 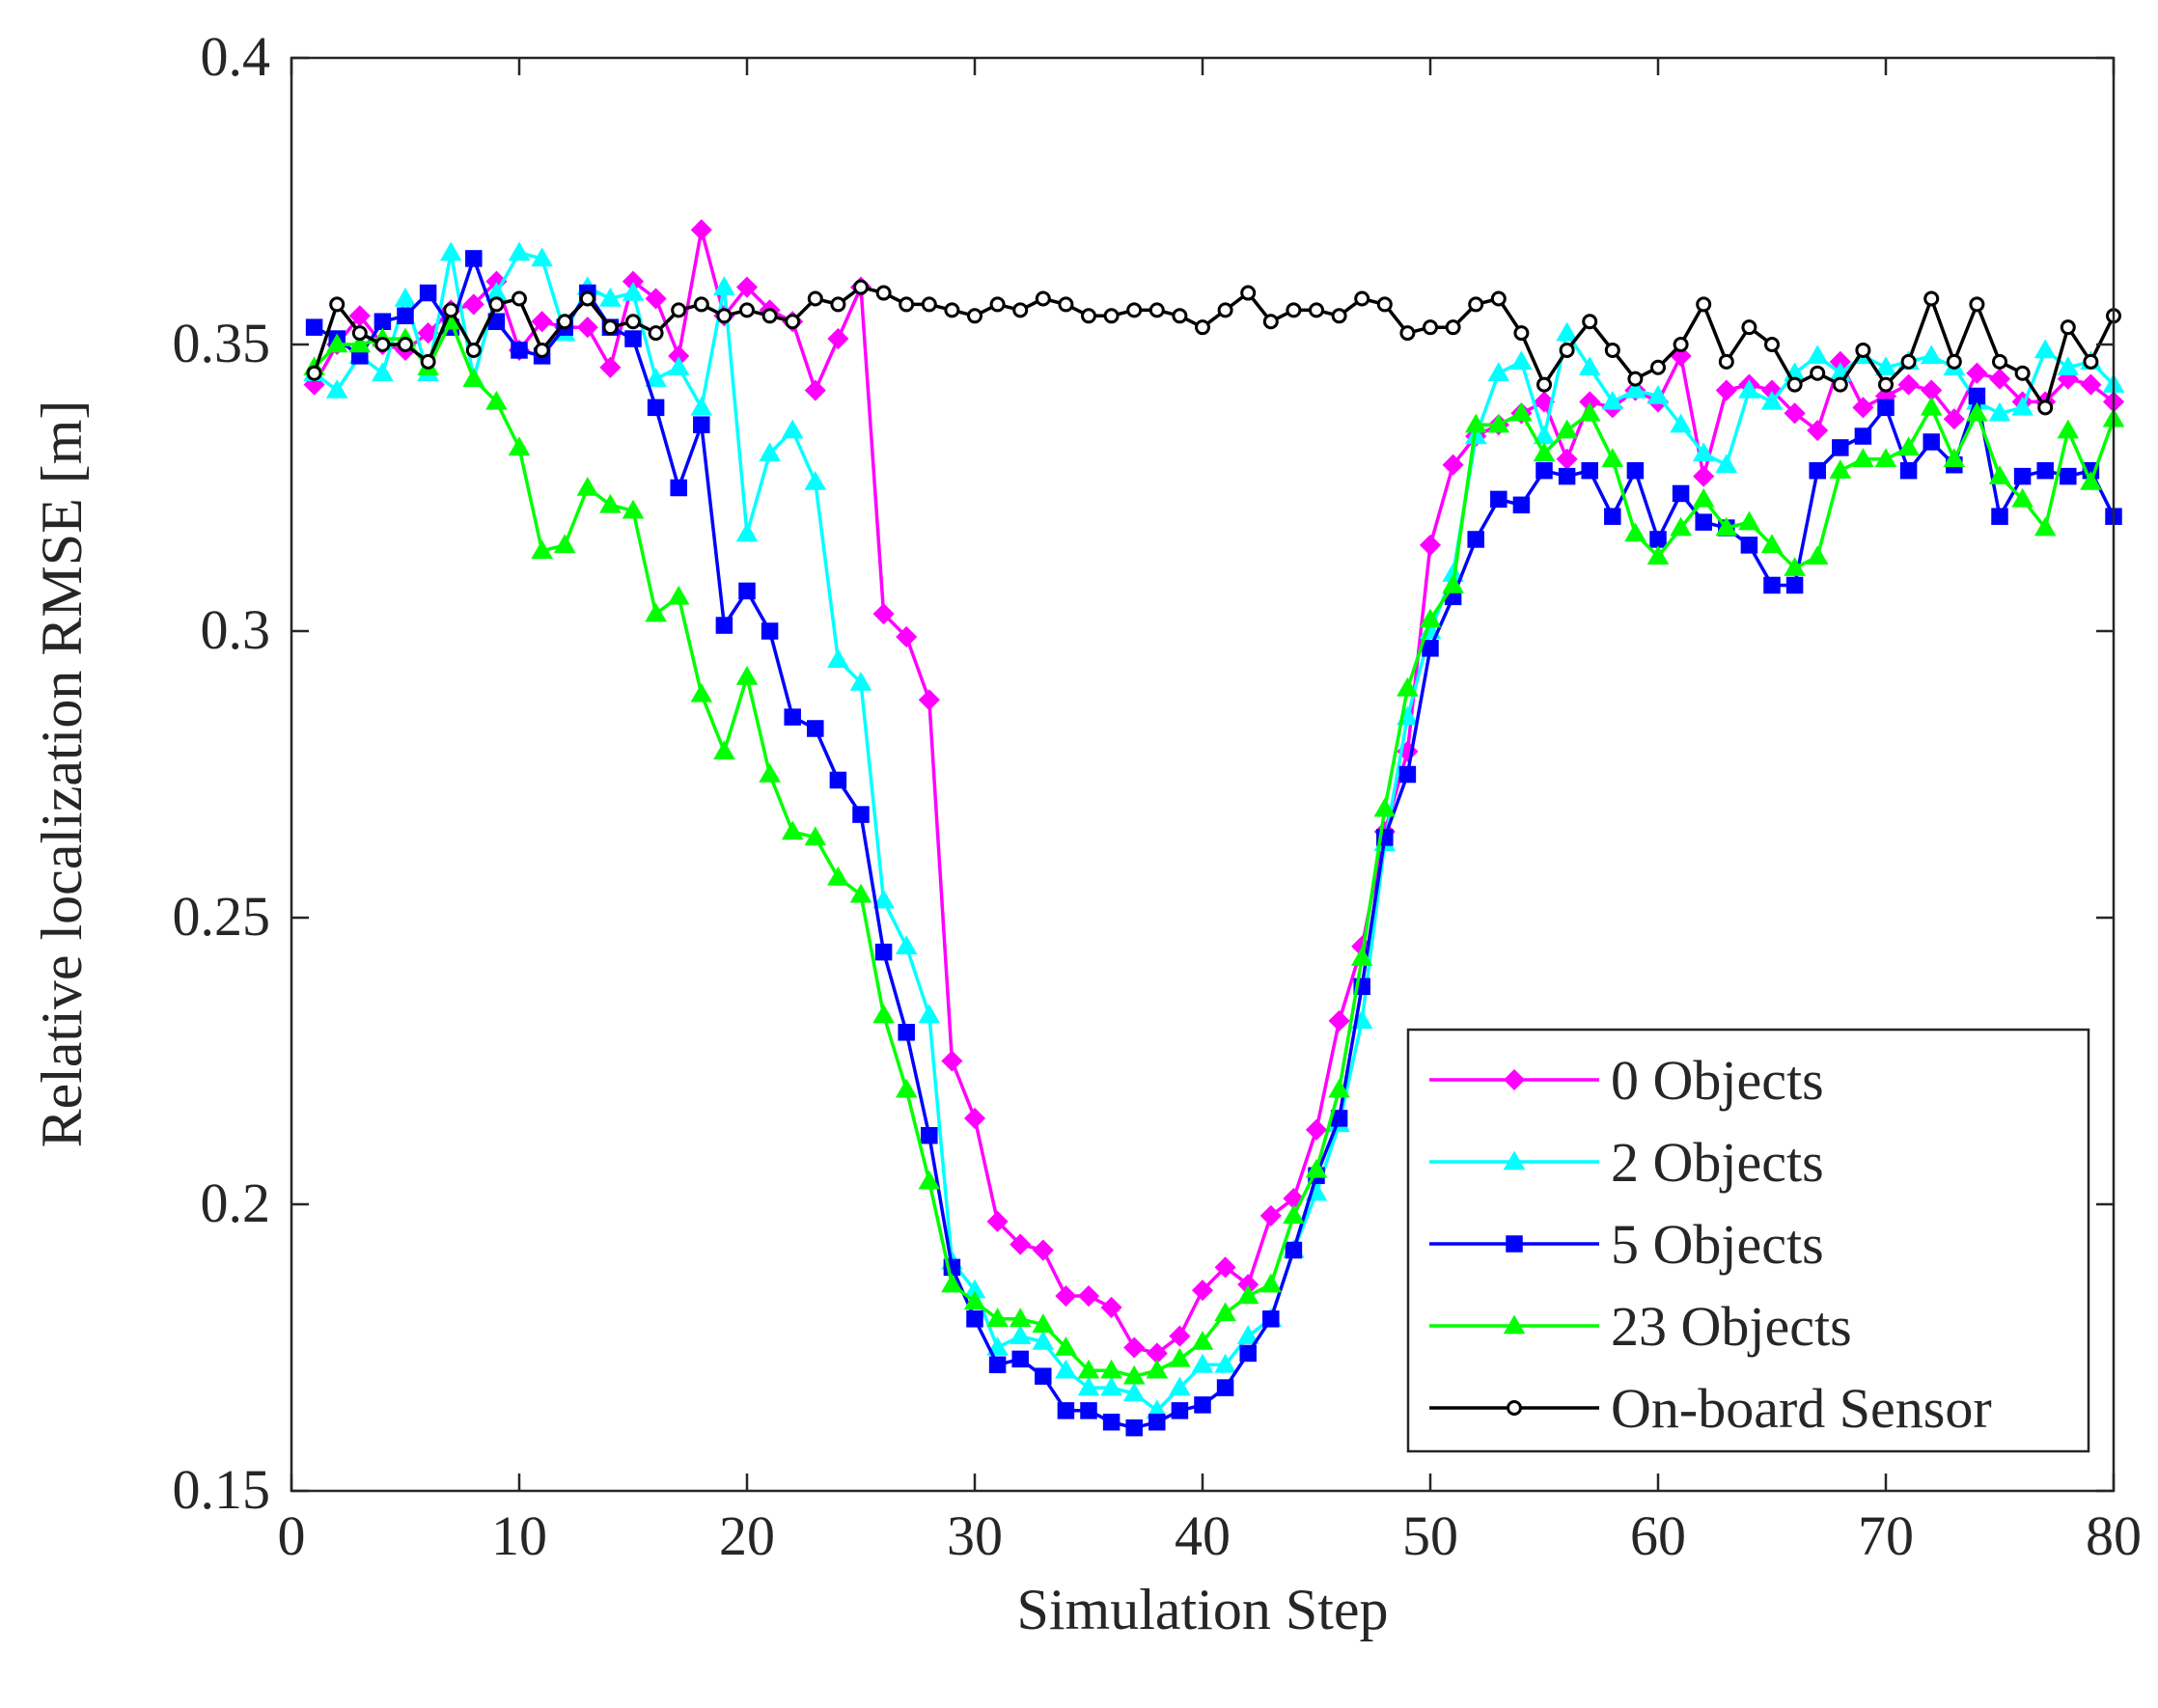 What do you see at coordinates (222, 916) in the screenshot?
I see `y-tick-label: 0.25` at bounding box center [222, 916].